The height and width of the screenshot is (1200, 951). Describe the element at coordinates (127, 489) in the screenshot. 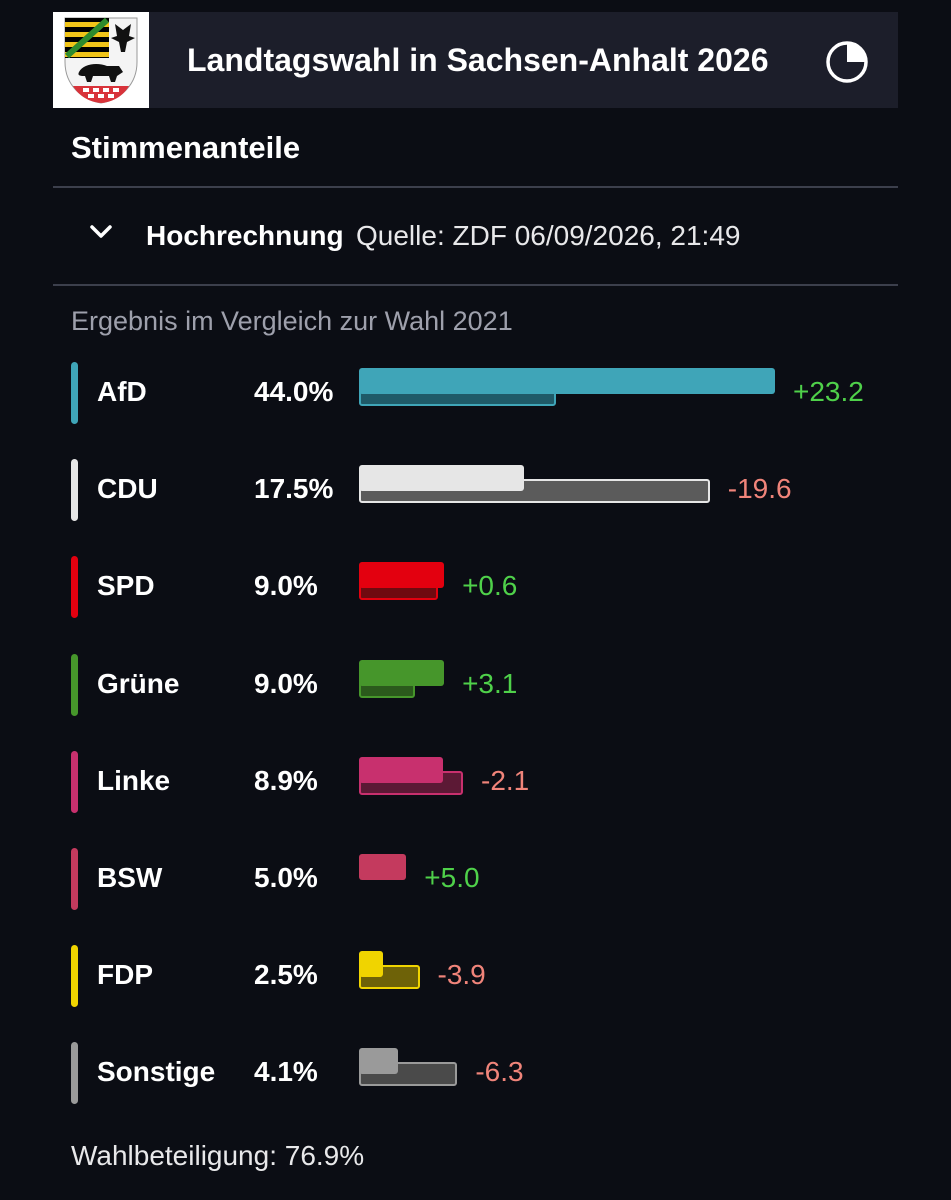

I see `party-name: CDU` at that location.